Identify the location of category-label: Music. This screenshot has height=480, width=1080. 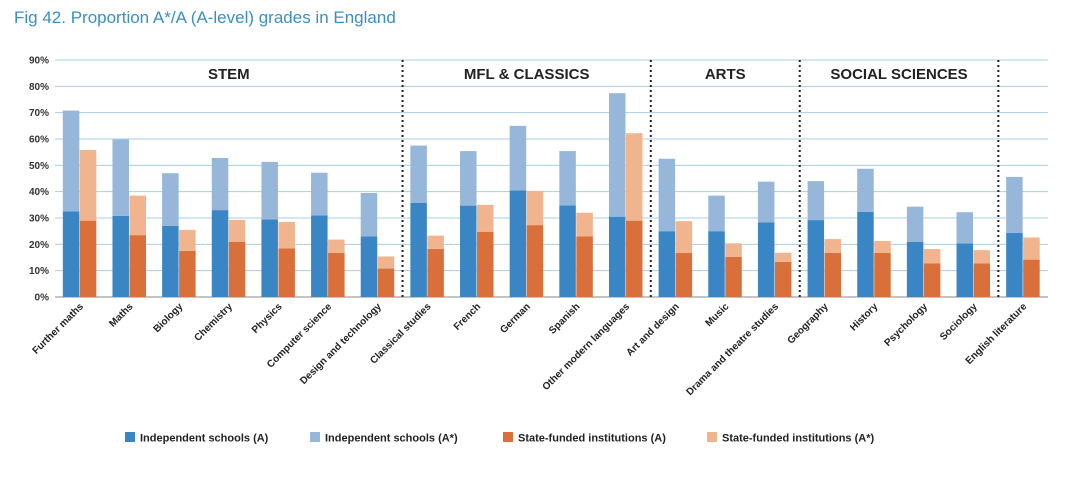
(718, 315).